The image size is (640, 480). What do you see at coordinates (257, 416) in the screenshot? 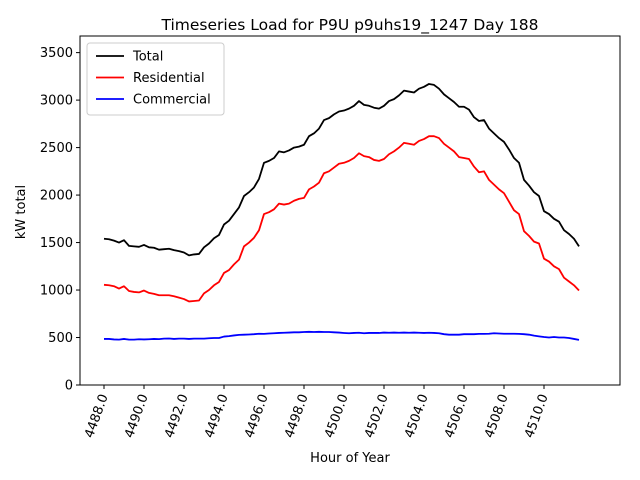
I see `x-tick-label: 4496.0` at bounding box center [257, 416].